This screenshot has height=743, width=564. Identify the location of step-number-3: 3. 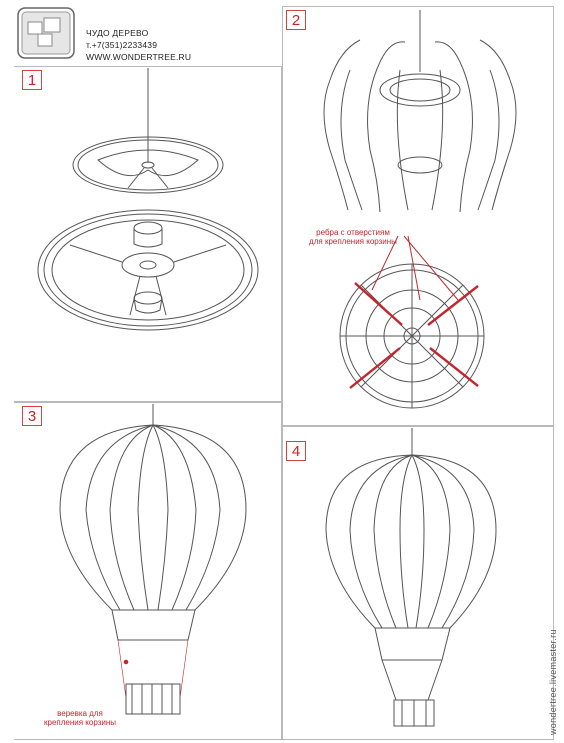
(32, 416).